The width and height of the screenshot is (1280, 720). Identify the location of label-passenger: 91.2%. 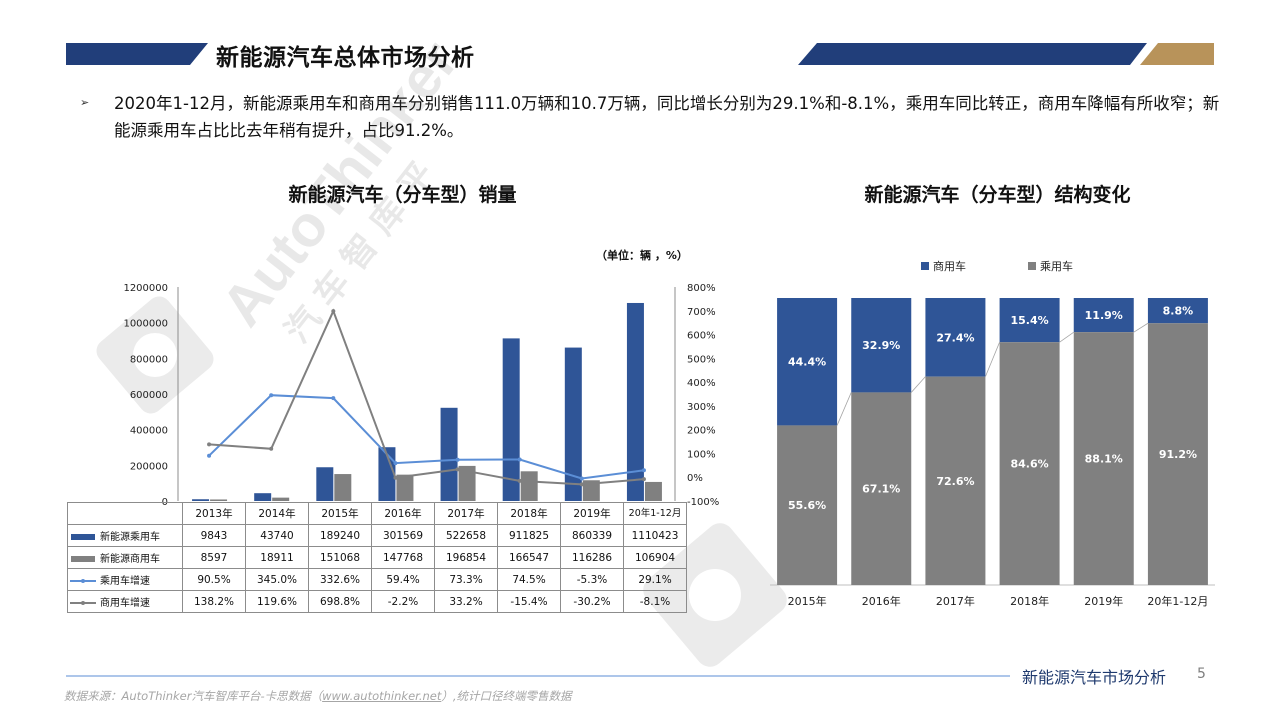
(1178, 454).